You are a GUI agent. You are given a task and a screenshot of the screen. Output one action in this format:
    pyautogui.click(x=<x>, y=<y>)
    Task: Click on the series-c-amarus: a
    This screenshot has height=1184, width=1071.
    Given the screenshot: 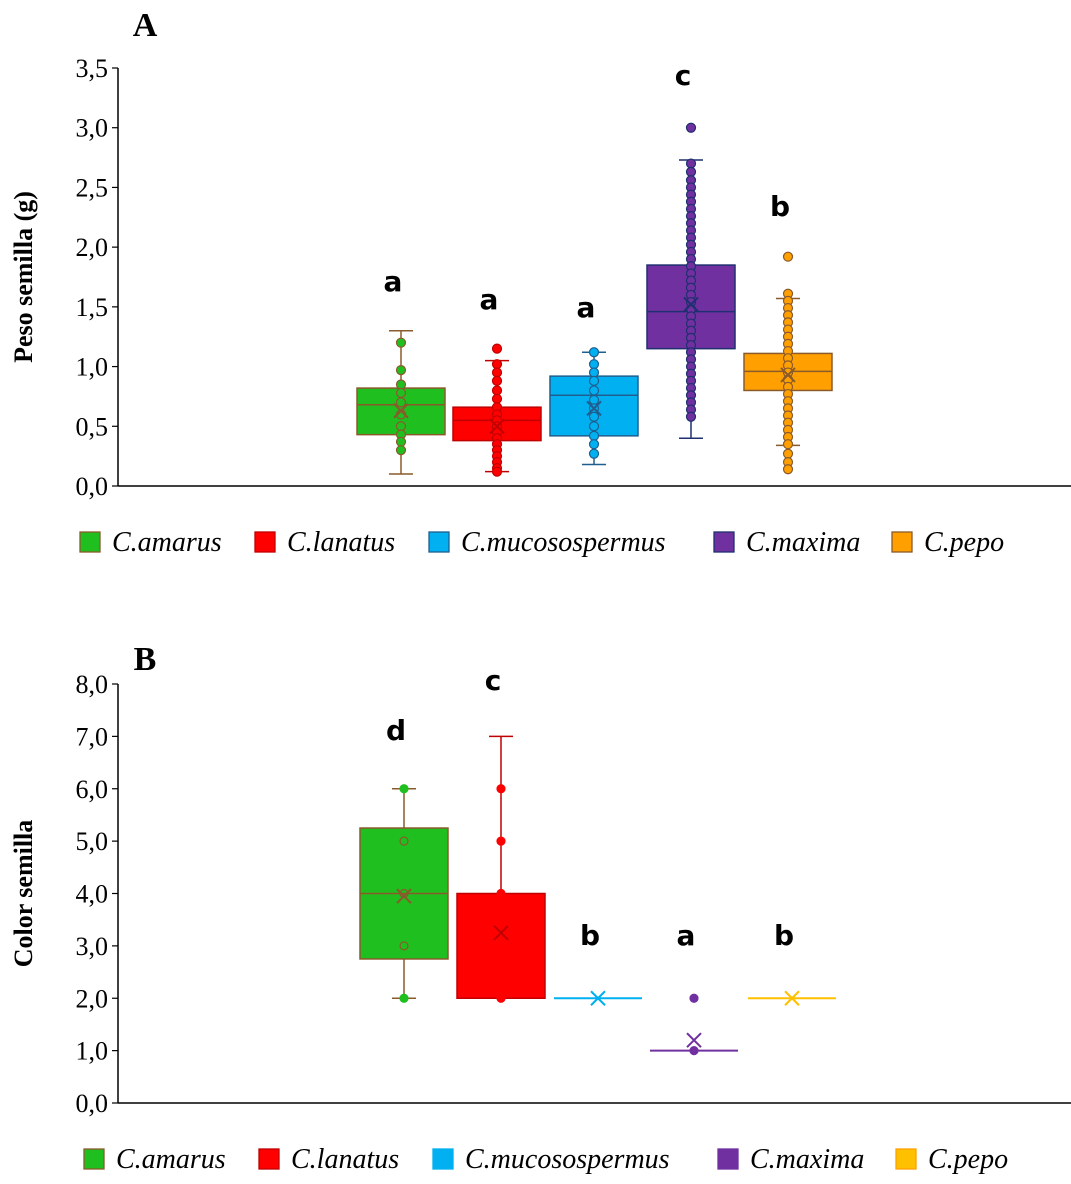 What is the action you would take?
    pyautogui.click(x=401, y=370)
    